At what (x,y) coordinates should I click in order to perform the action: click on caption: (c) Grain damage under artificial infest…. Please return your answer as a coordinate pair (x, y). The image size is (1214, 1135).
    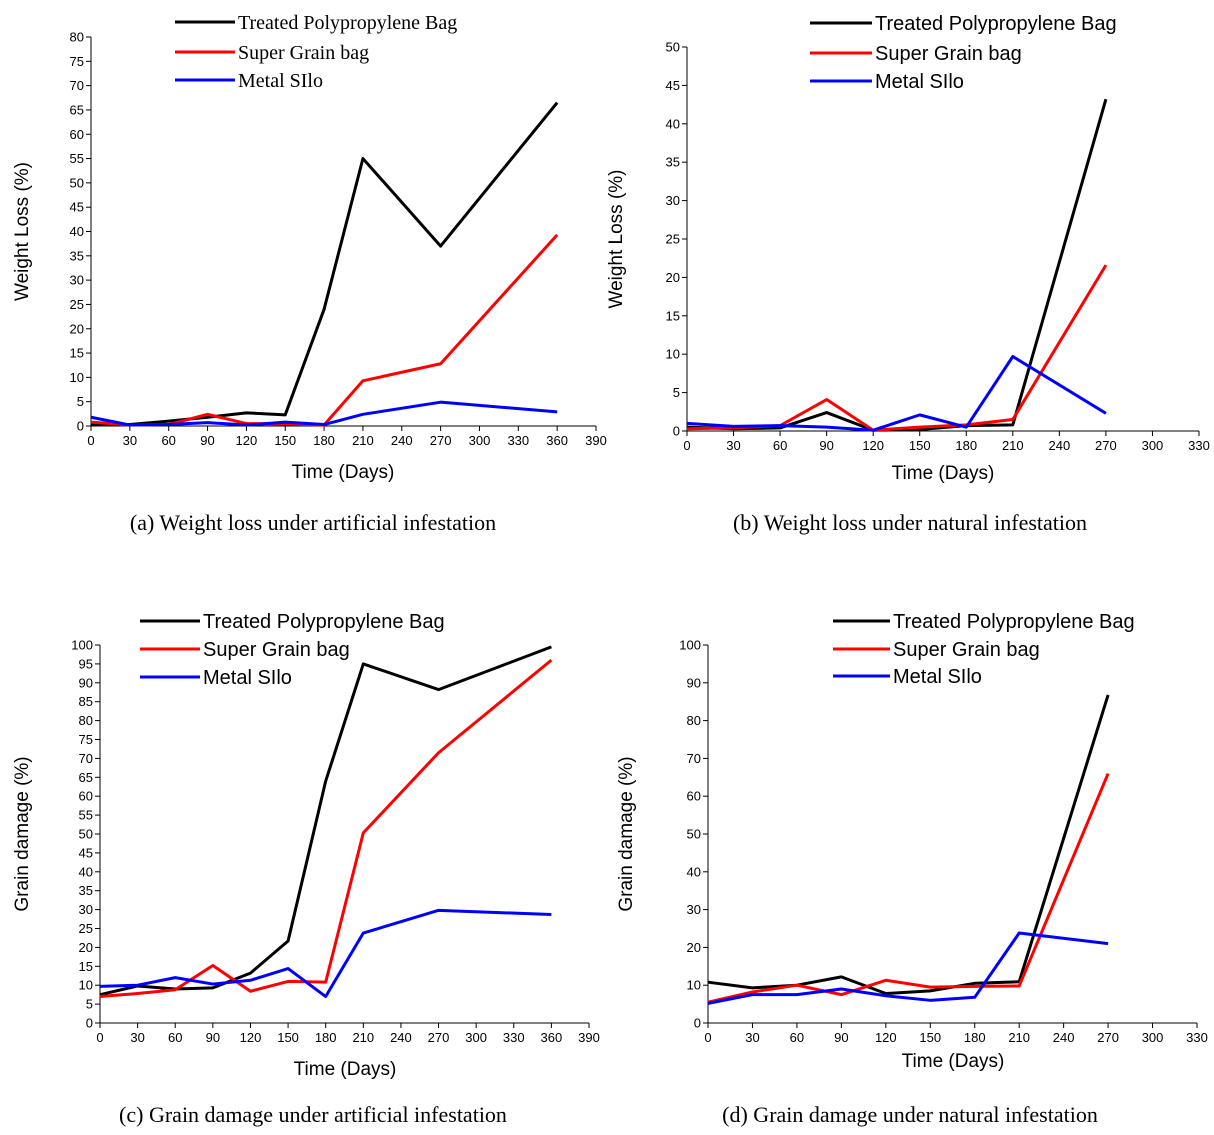
    Looking at the image, I should click on (313, 1114).